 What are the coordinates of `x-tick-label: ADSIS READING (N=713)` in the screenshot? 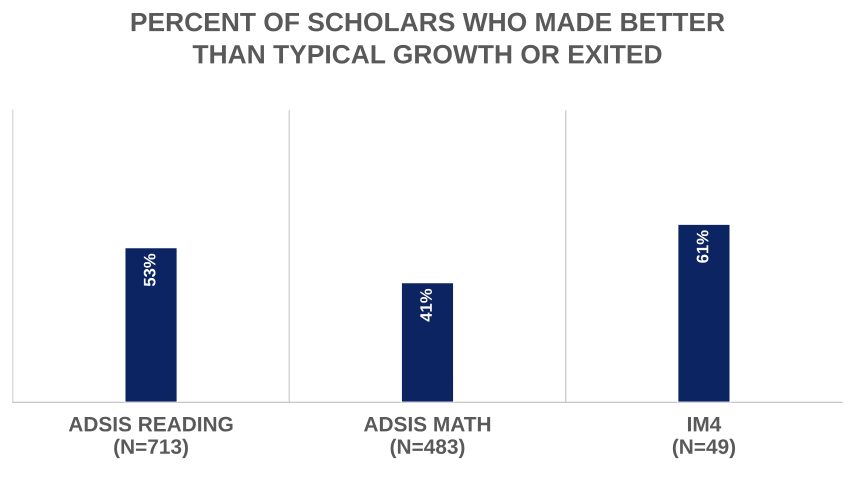 It's located at (150, 437).